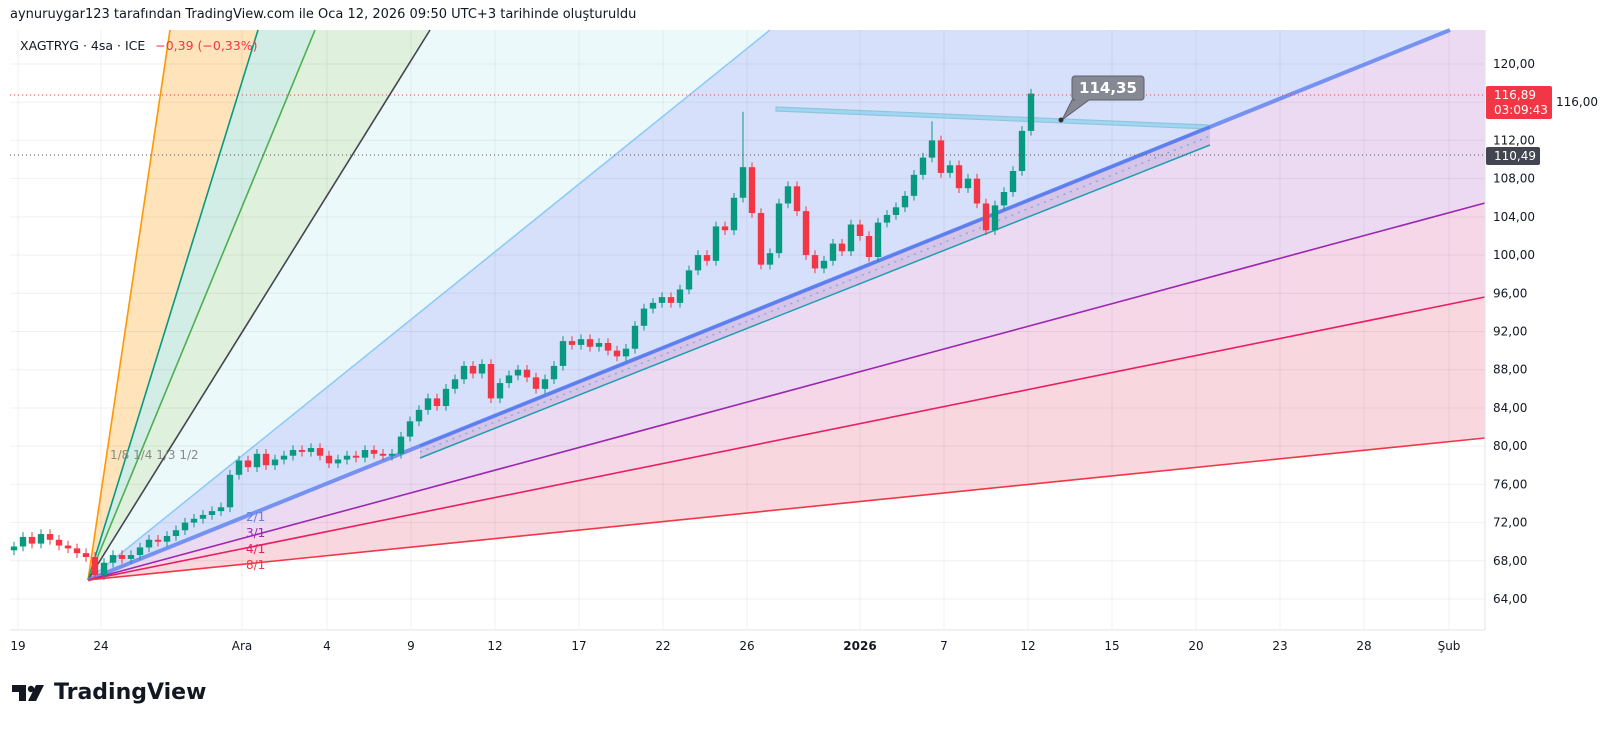 Image resolution: width=1600 pixels, height=741 pixels. Describe the element at coordinates (1519, 102) in the screenshot. I see `last-price-badge` at that location.